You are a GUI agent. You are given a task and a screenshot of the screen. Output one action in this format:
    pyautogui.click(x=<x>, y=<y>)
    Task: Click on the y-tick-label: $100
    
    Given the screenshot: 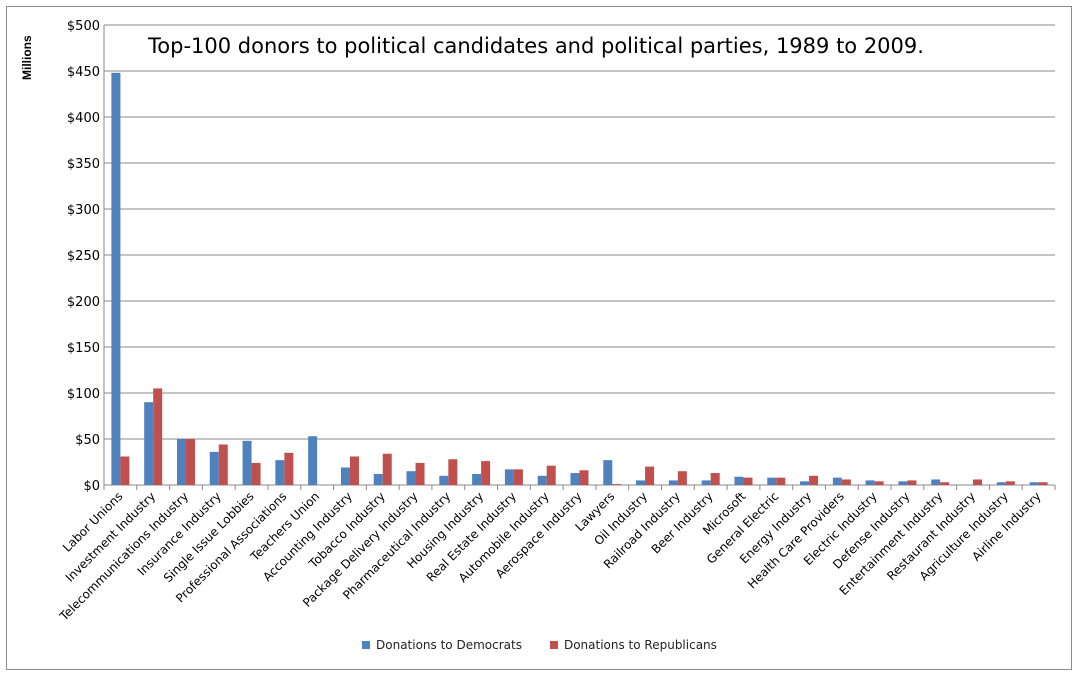 What is the action you would take?
    pyautogui.click(x=83, y=394)
    